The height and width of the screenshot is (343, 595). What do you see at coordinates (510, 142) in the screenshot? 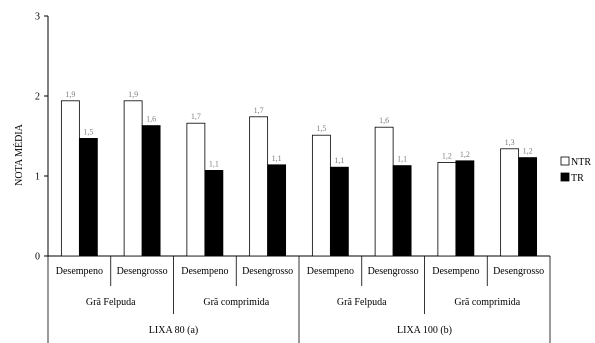
I see `bar-value-label: 1,3` at bounding box center [510, 142].